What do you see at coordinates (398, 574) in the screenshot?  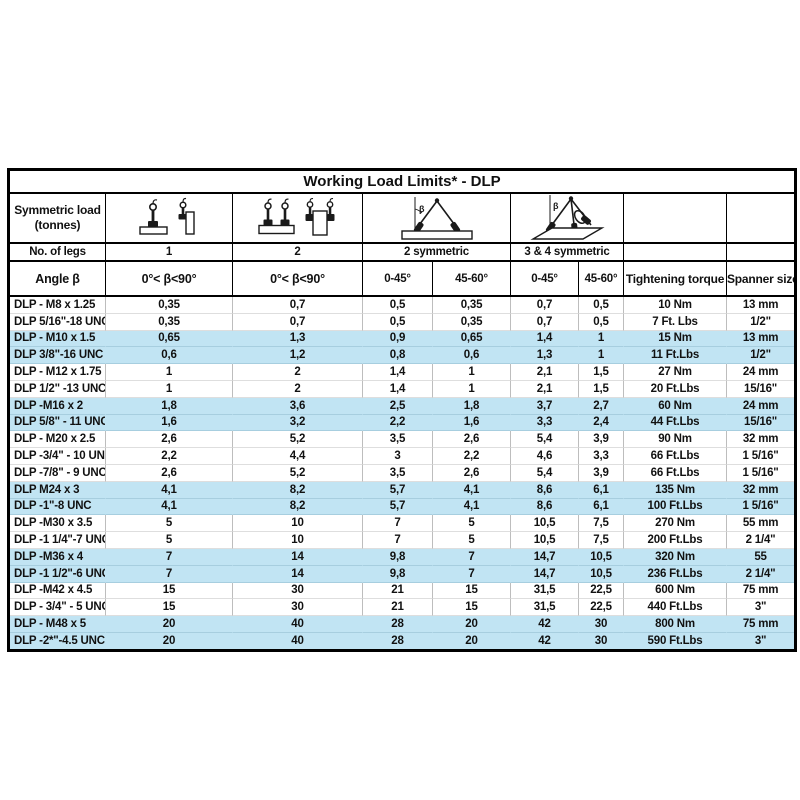 I see `wll-value-cell: 9,8` at bounding box center [398, 574].